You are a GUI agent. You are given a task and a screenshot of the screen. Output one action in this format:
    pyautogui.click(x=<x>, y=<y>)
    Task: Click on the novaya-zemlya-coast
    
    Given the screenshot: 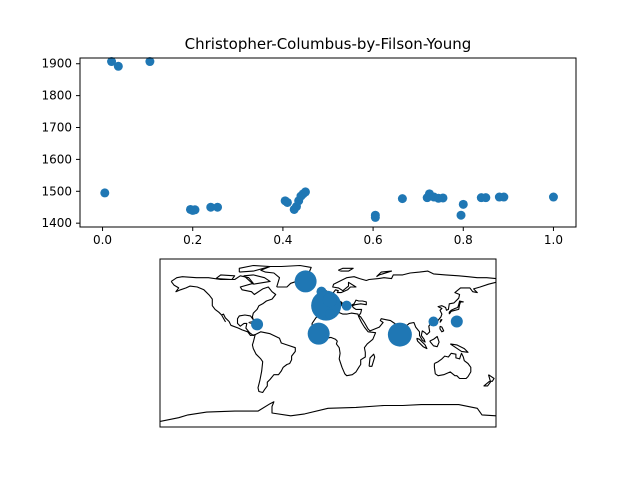 What is the action you would take?
    pyautogui.click(x=384, y=274)
    